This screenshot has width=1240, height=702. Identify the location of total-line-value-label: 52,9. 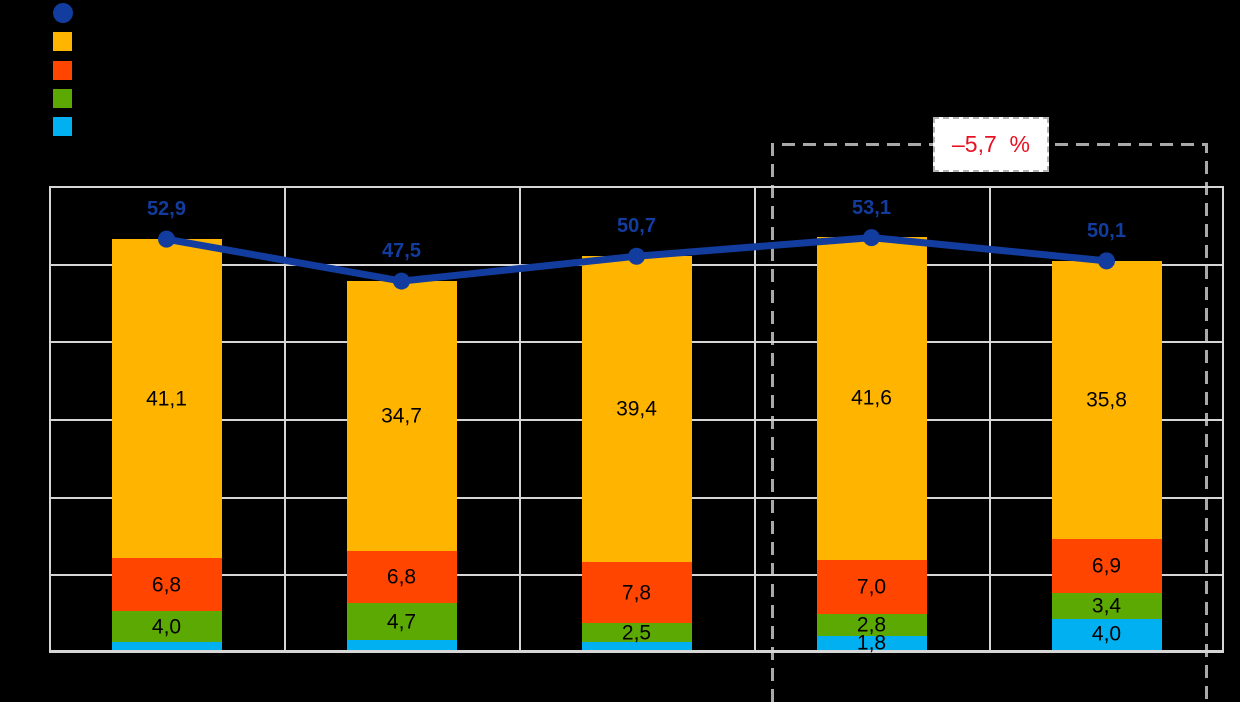
(166, 209).